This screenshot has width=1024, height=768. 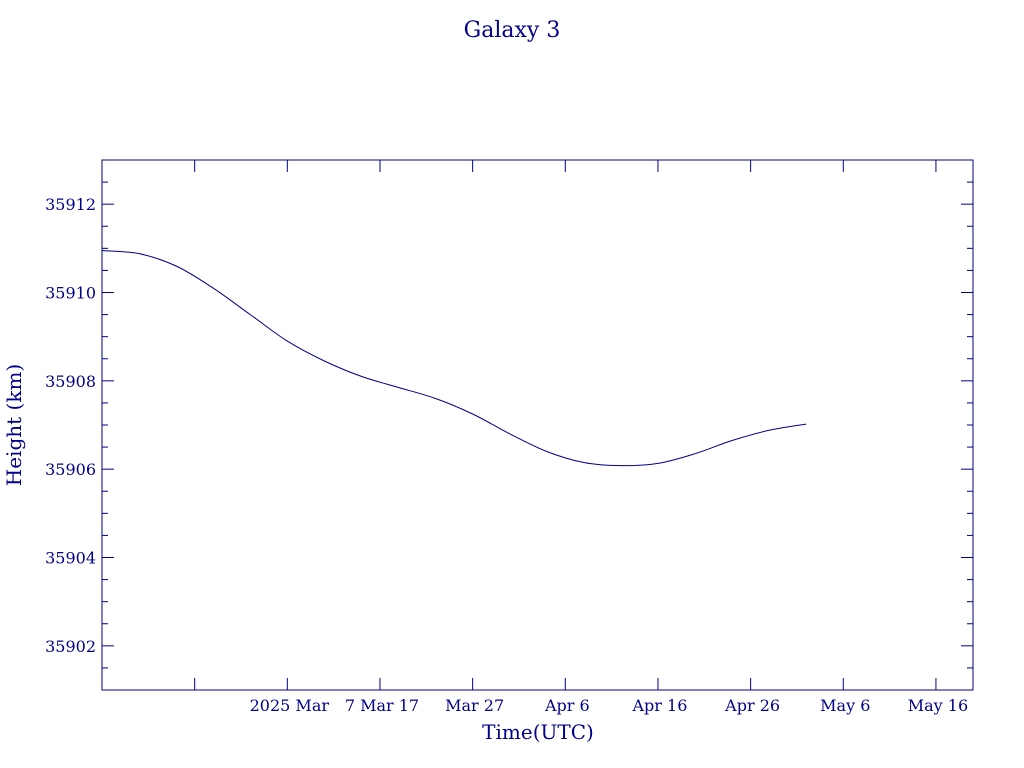 What do you see at coordinates (474, 705) in the screenshot?
I see `x-tick-label: Mar 27` at bounding box center [474, 705].